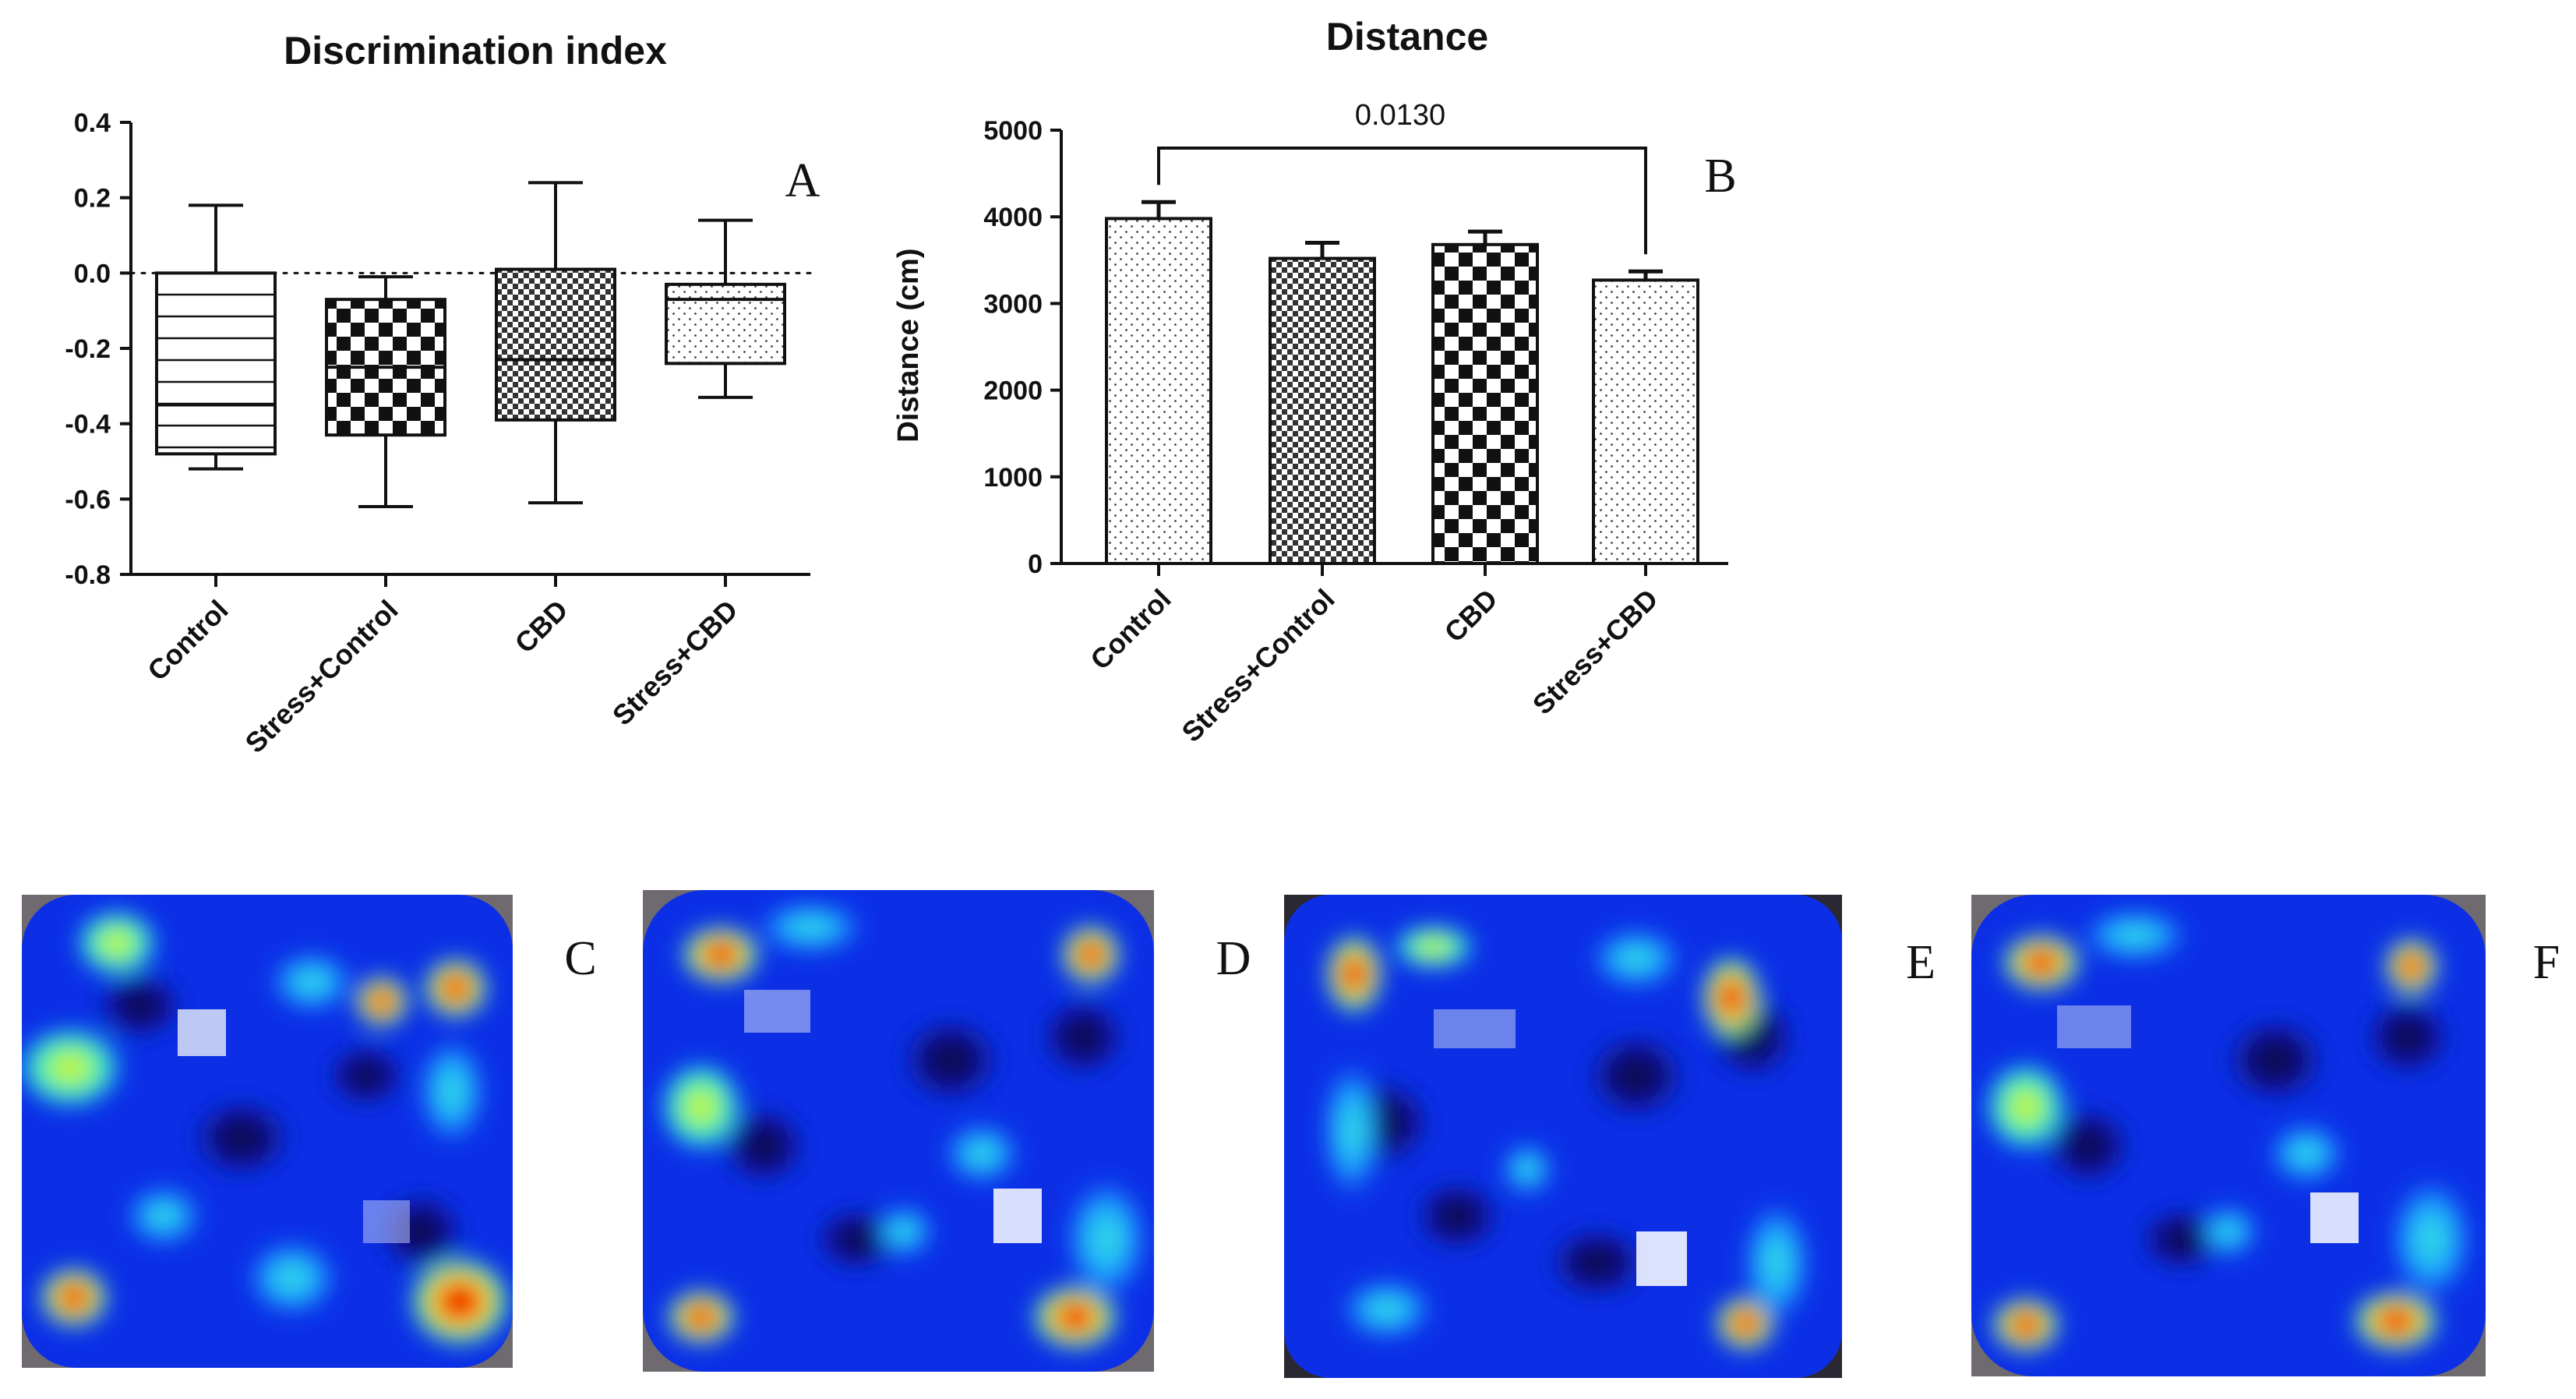 This screenshot has width=2576, height=1399. Describe the element at coordinates (1921, 962) in the screenshot. I see `panel-label: E` at that location.